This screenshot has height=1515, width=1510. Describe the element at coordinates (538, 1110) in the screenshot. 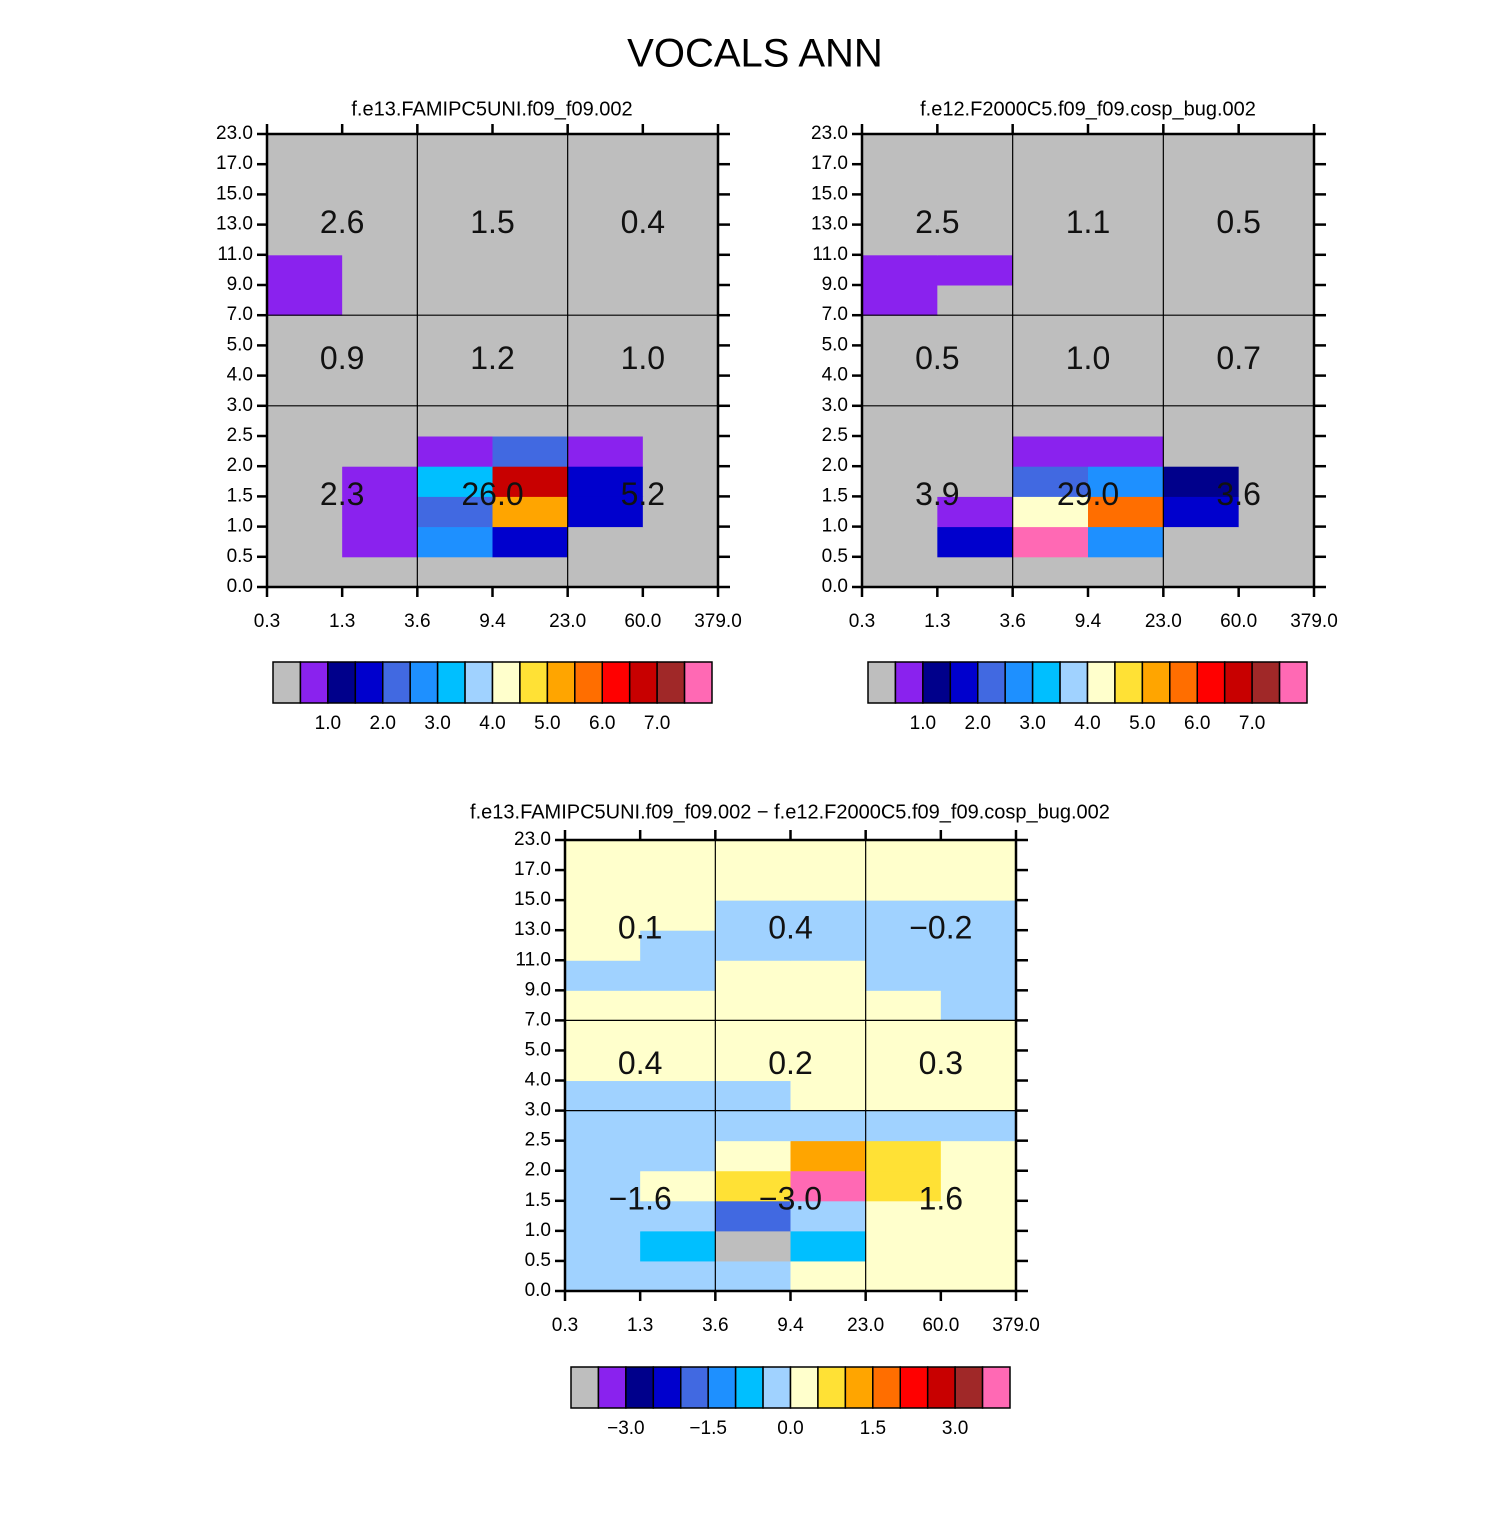

I see `y-tick-label: 3.0` at that location.